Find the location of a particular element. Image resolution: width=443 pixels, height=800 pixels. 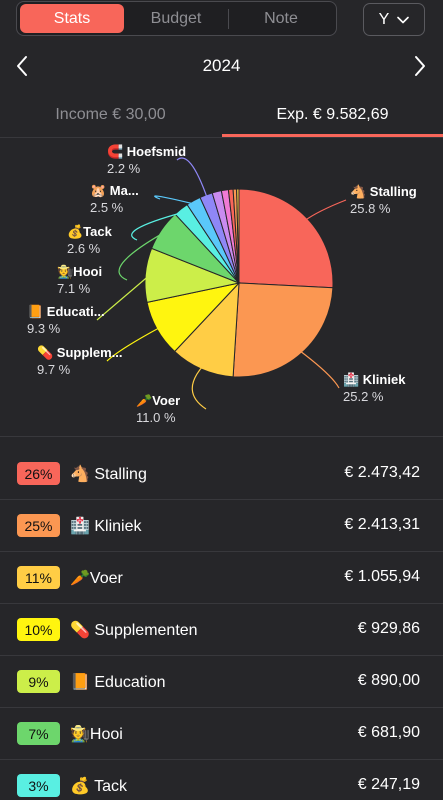

slice-percent-label: 7.1 % is located at coordinates (74, 288).